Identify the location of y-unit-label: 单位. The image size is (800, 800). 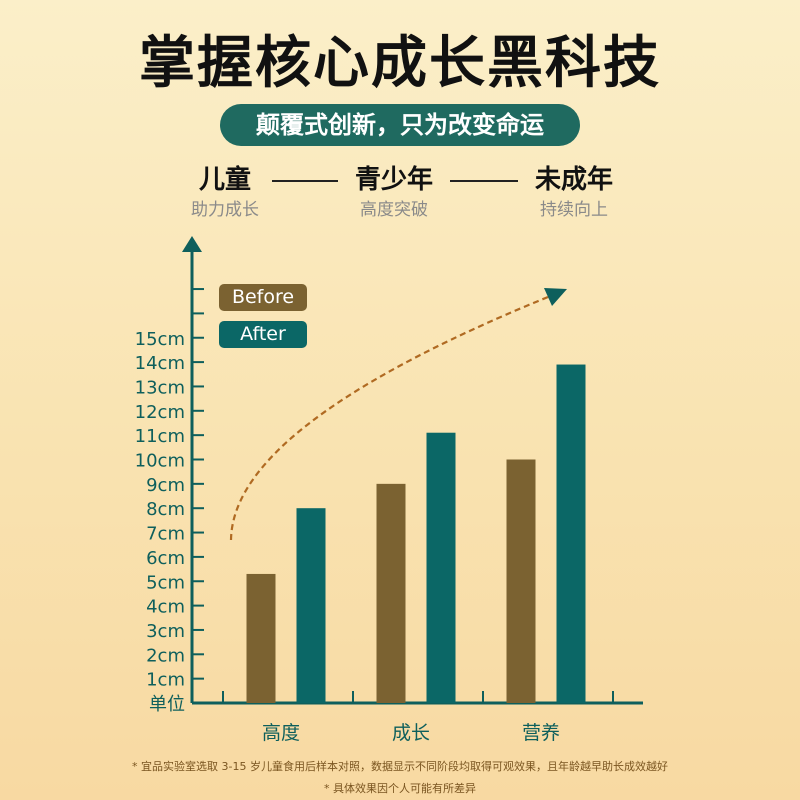
(167, 704).